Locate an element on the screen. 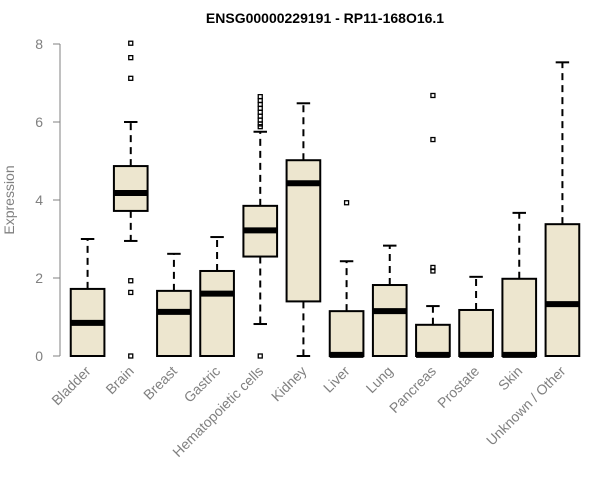 This screenshot has width=600, height=500. x-tick-label: Gastric is located at coordinates (202, 384).